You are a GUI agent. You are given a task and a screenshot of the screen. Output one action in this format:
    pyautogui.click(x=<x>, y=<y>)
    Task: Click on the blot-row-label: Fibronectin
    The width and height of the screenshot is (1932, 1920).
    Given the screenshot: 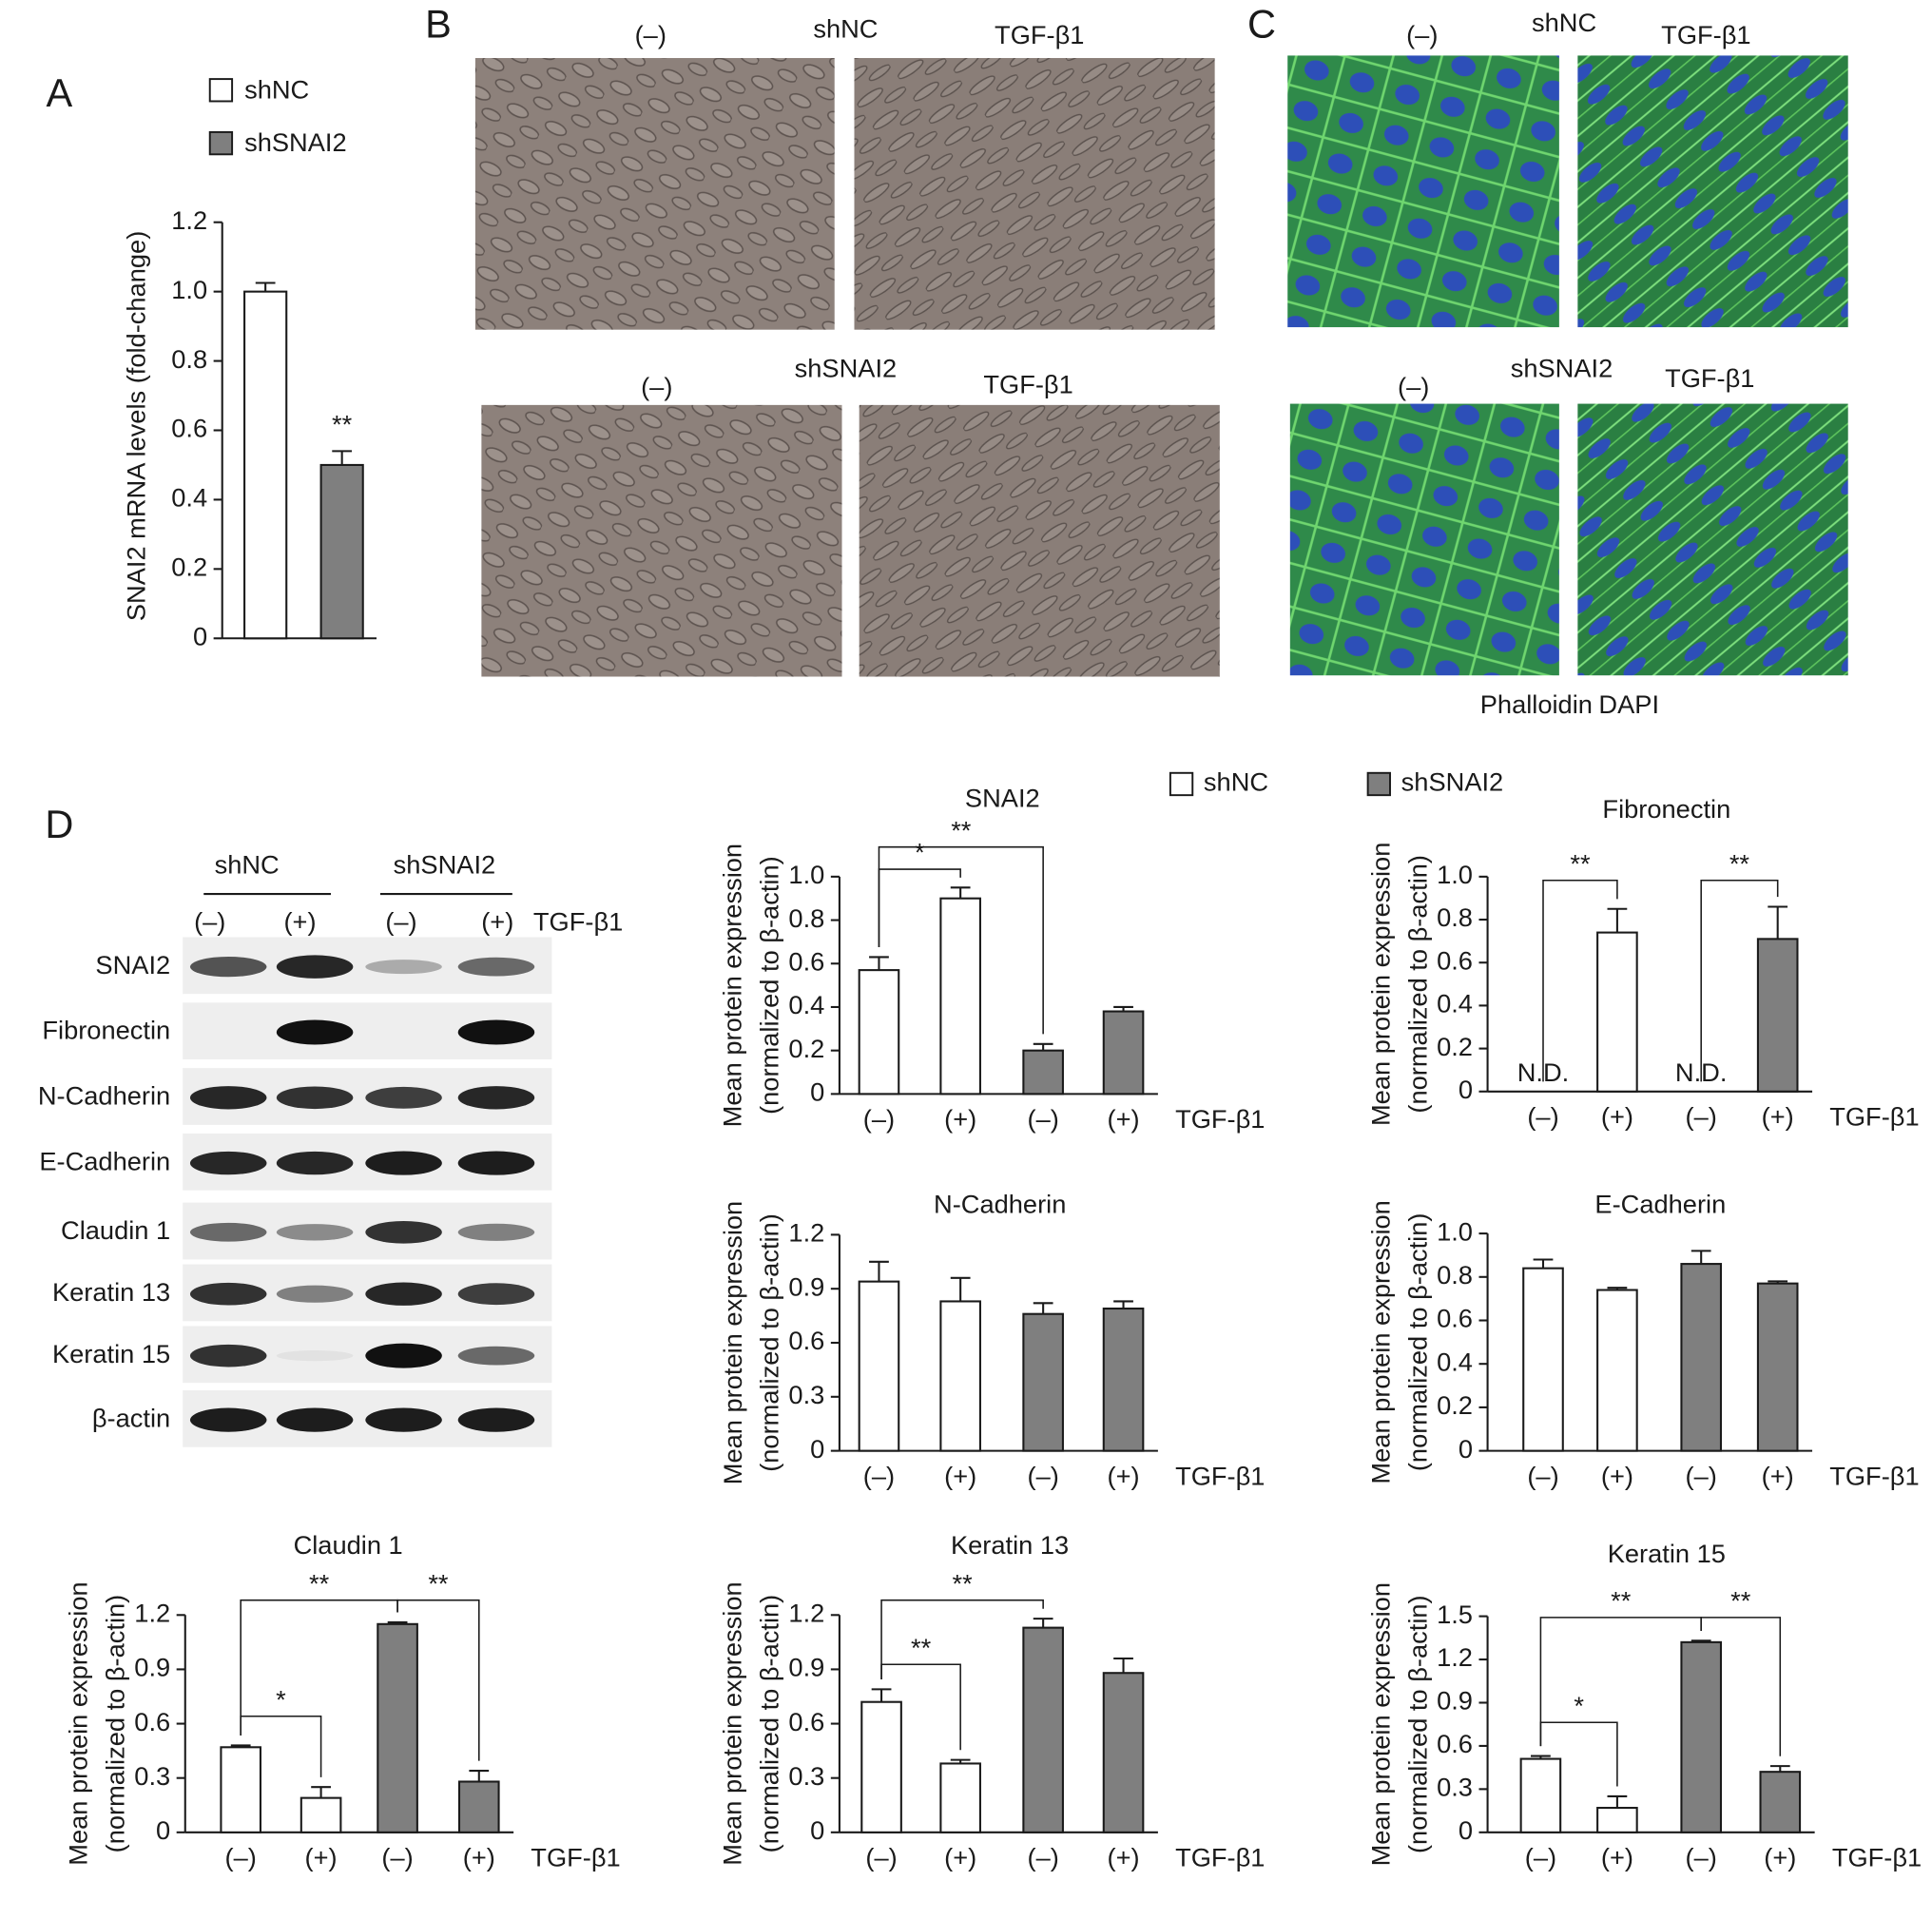 What is the action you would take?
    pyautogui.click(x=106, y=1030)
    